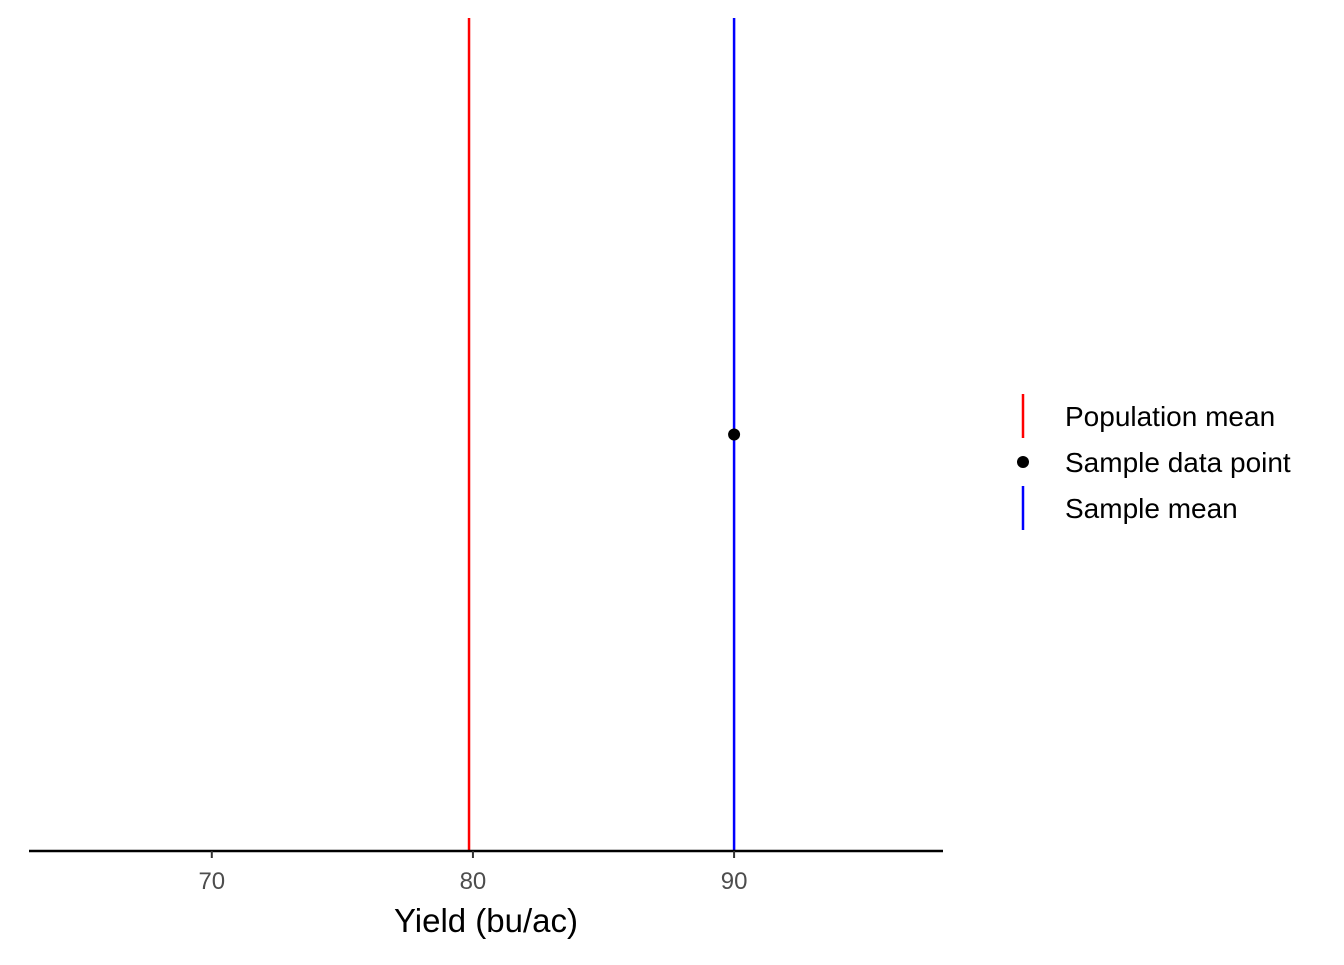 Image resolution: width=1344 pixels, height=965 pixels. Describe the element at coordinates (486, 920) in the screenshot. I see `x-axis-title: Yield (bu/ac)` at that location.